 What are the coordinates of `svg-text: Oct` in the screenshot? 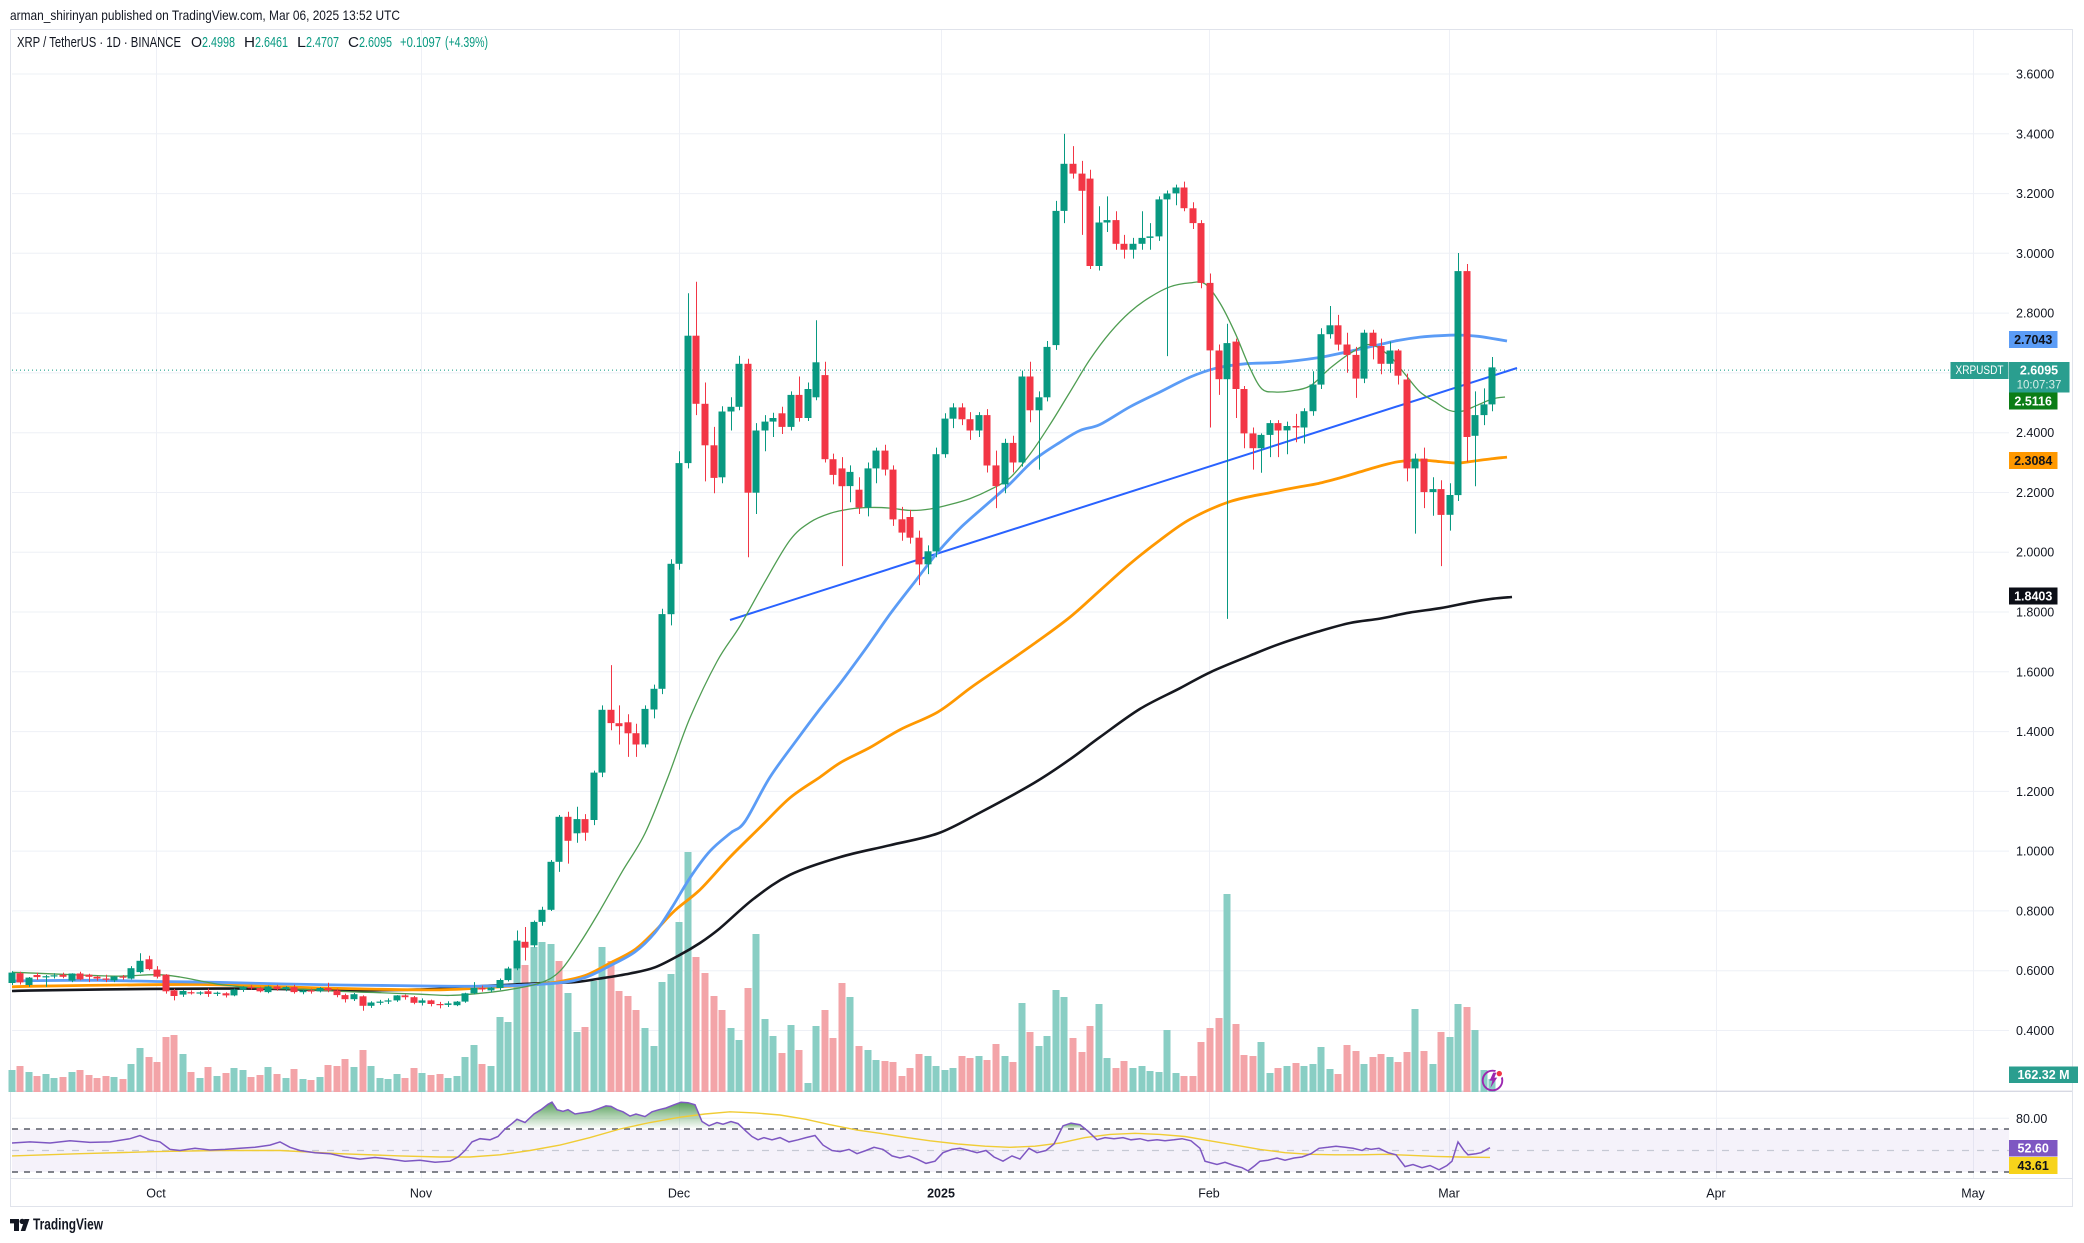 It's located at (156, 1194).